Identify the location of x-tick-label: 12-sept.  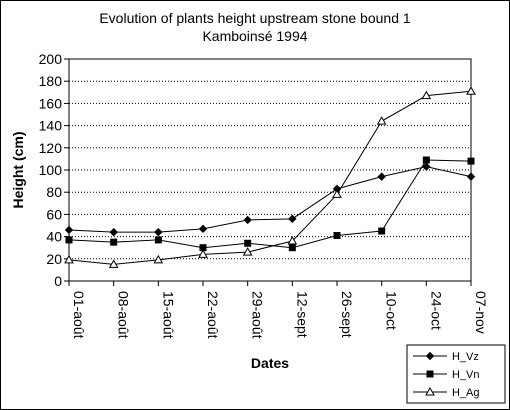
(302, 314).